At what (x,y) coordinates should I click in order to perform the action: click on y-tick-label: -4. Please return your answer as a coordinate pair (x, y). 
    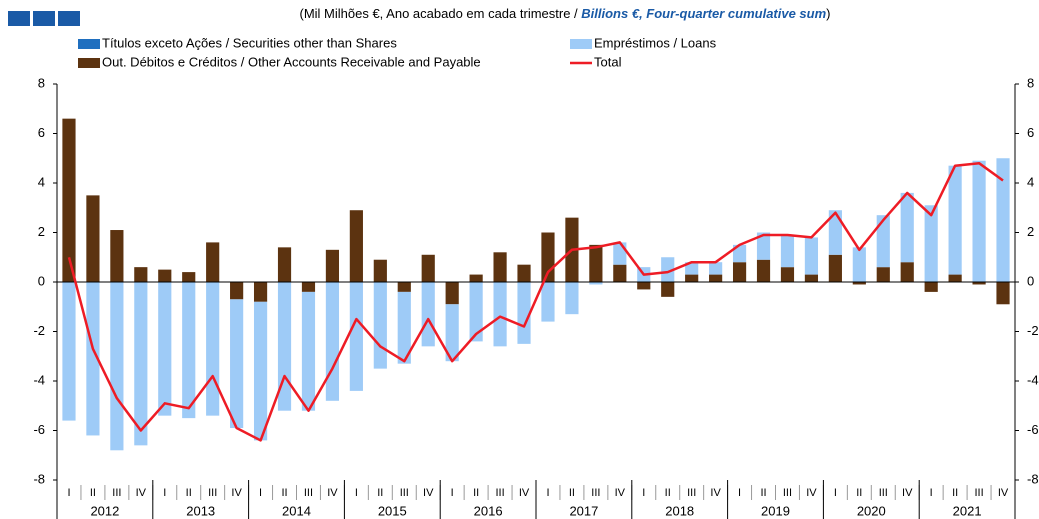
    Looking at the image, I should click on (39, 379).